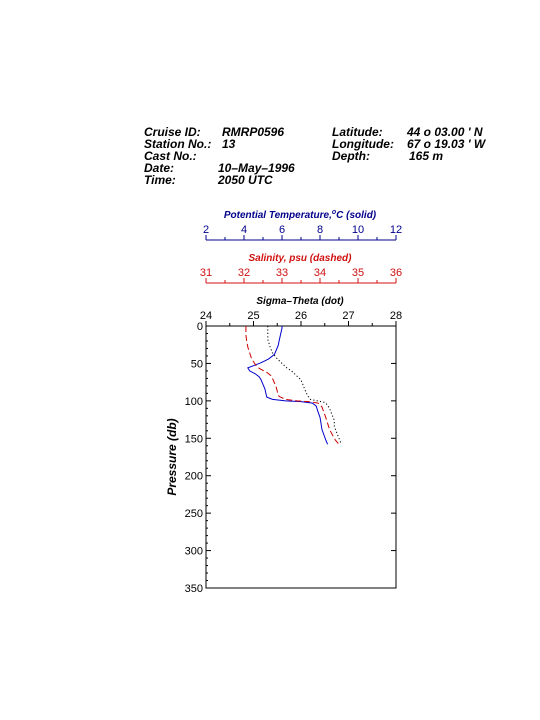 The height and width of the screenshot is (720, 540). What do you see at coordinates (282, 230) in the screenshot?
I see `temp-tick-label: 6` at bounding box center [282, 230].